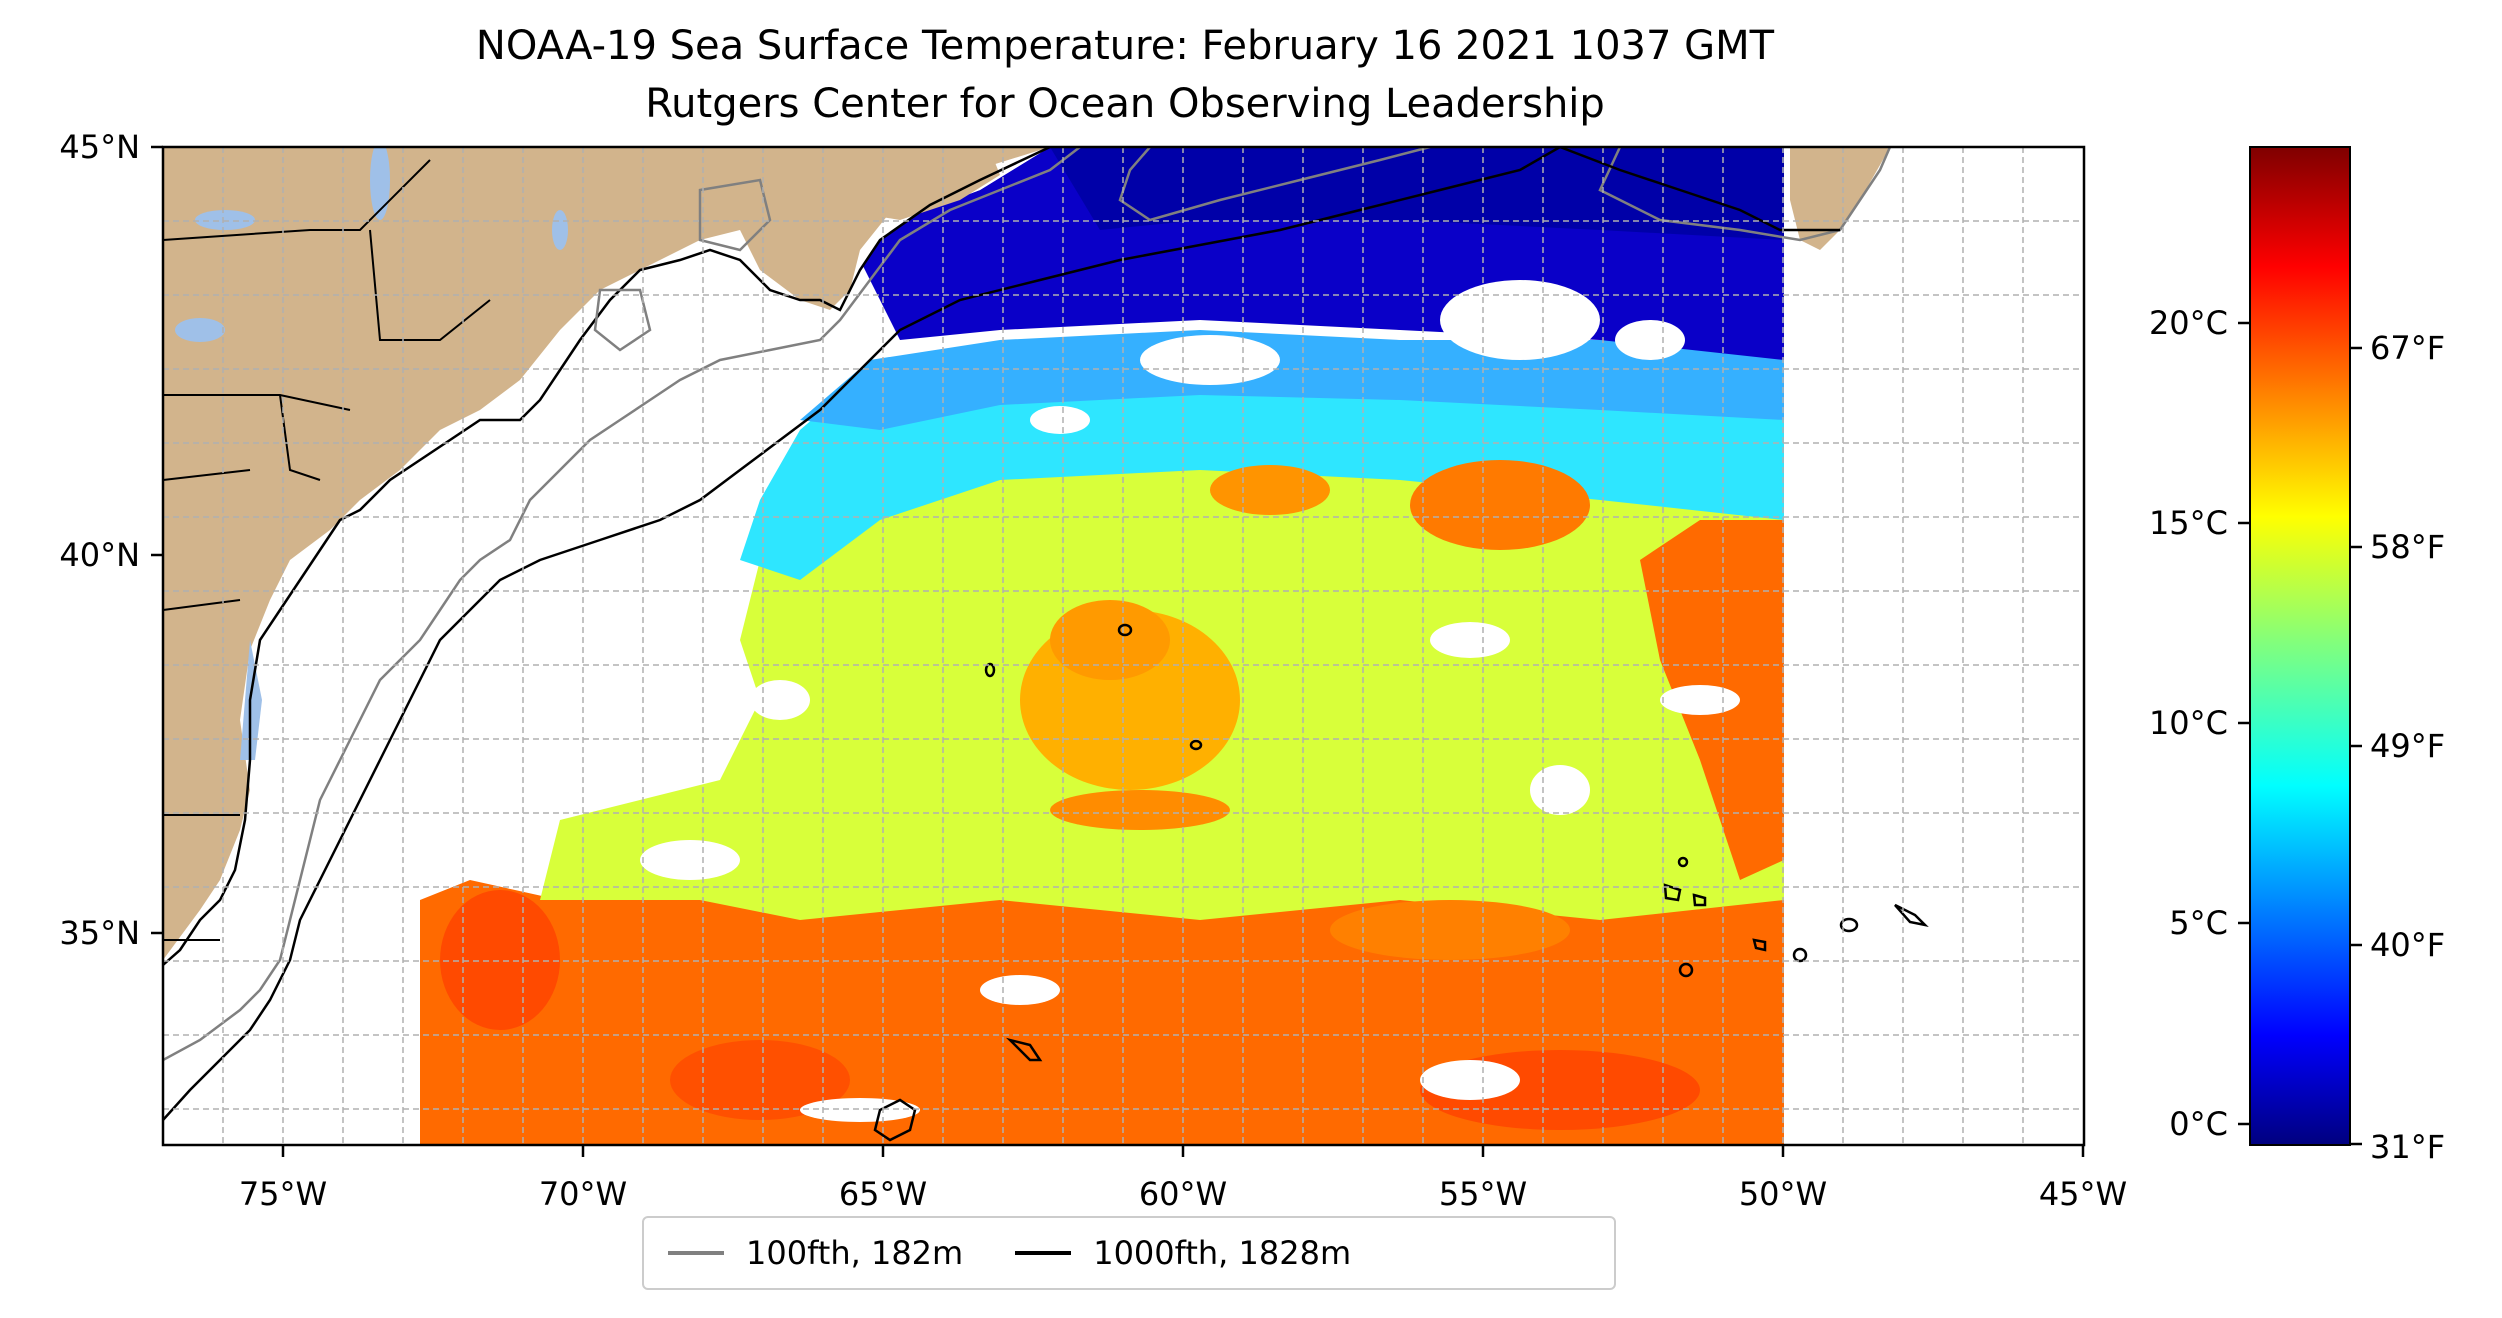  What do you see at coordinates (2407, 746) in the screenshot?
I see `colorbar-fahrenheit-label: 49°F` at bounding box center [2407, 746].